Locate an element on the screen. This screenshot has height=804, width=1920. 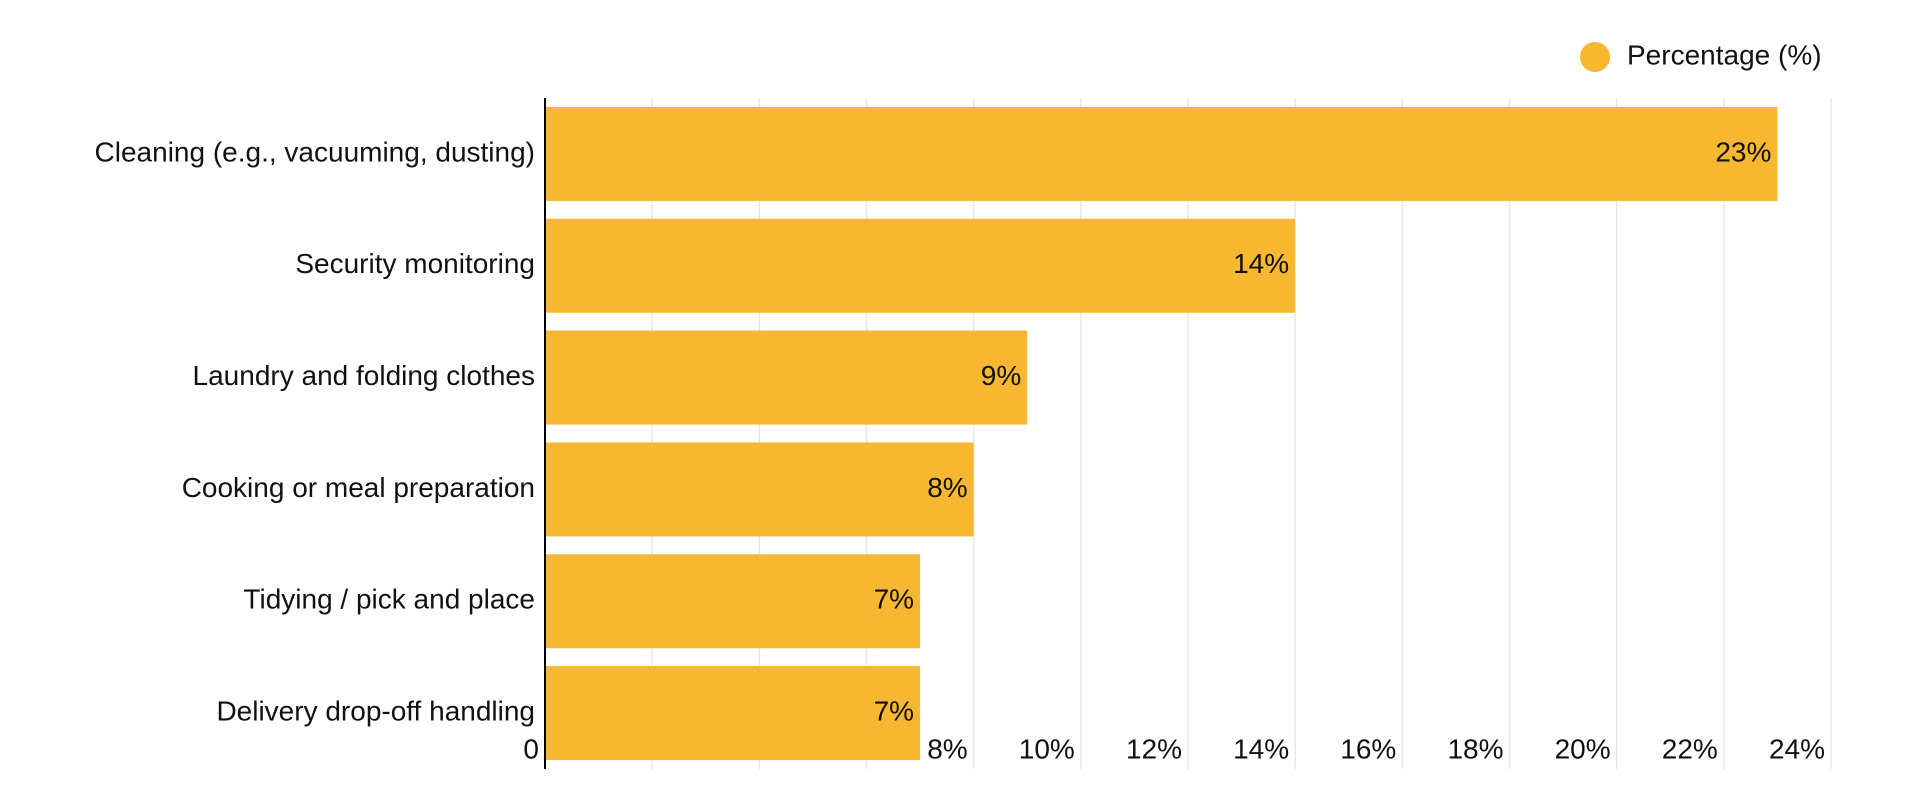
x-tick-label: 18% is located at coordinates (1475, 748).